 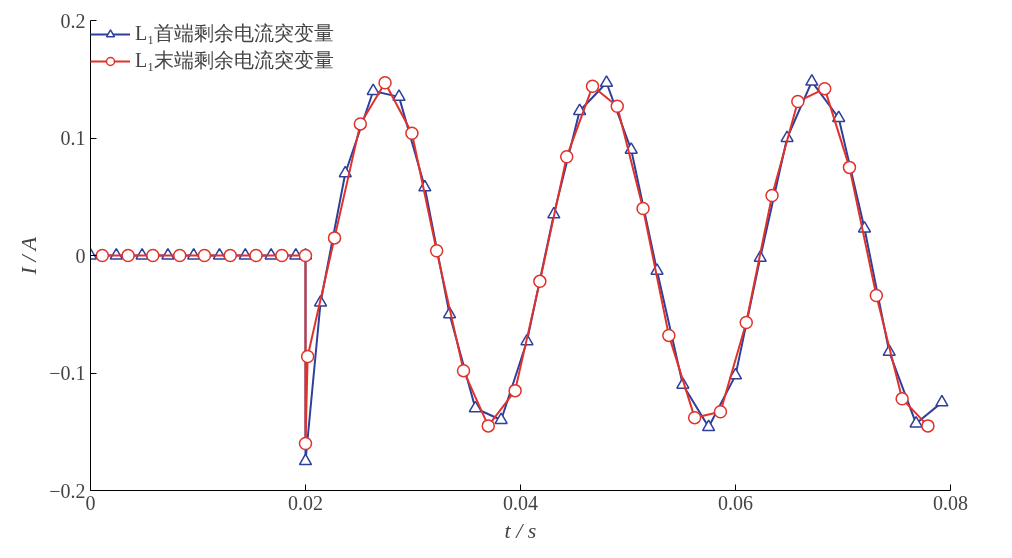 What do you see at coordinates (235, 60) in the screenshot?
I see `legend-label: L₁末端剩余电流突变量` at bounding box center [235, 60].